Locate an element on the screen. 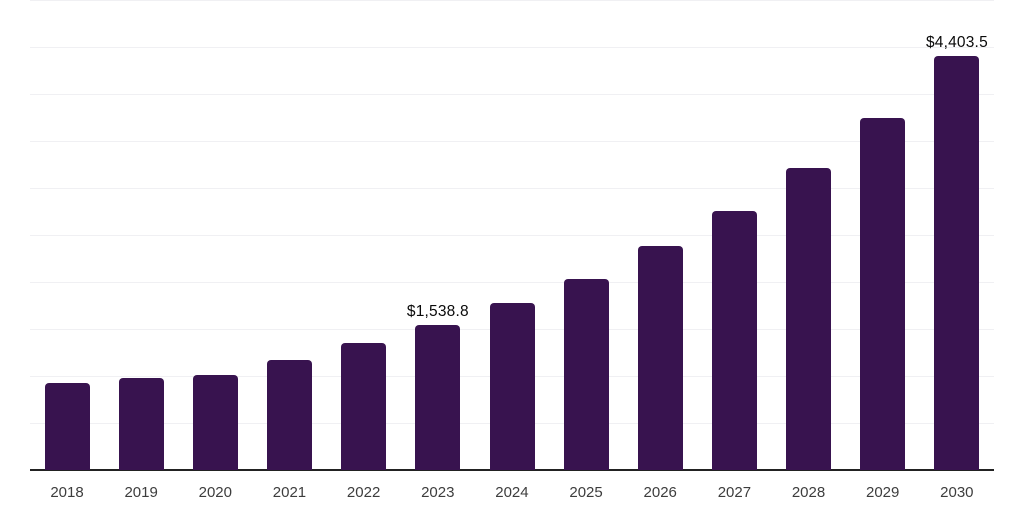 The width and height of the screenshot is (1024, 512). bar-2020 is located at coordinates (215, 422).